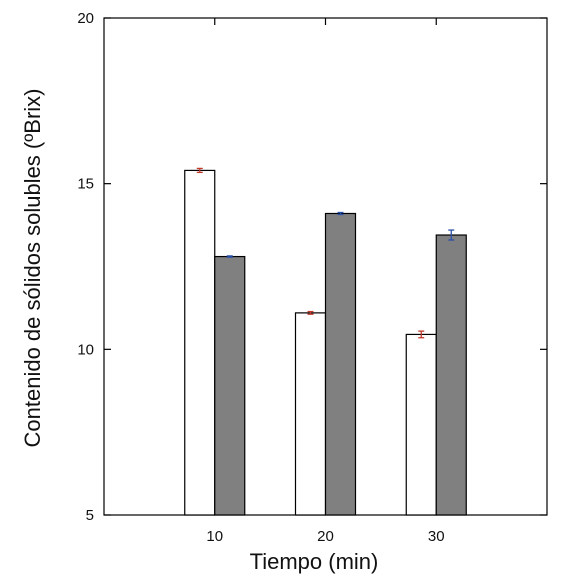 This screenshot has height=577, width=563. I want to click on x-tick-label: 30, so click(436, 536).